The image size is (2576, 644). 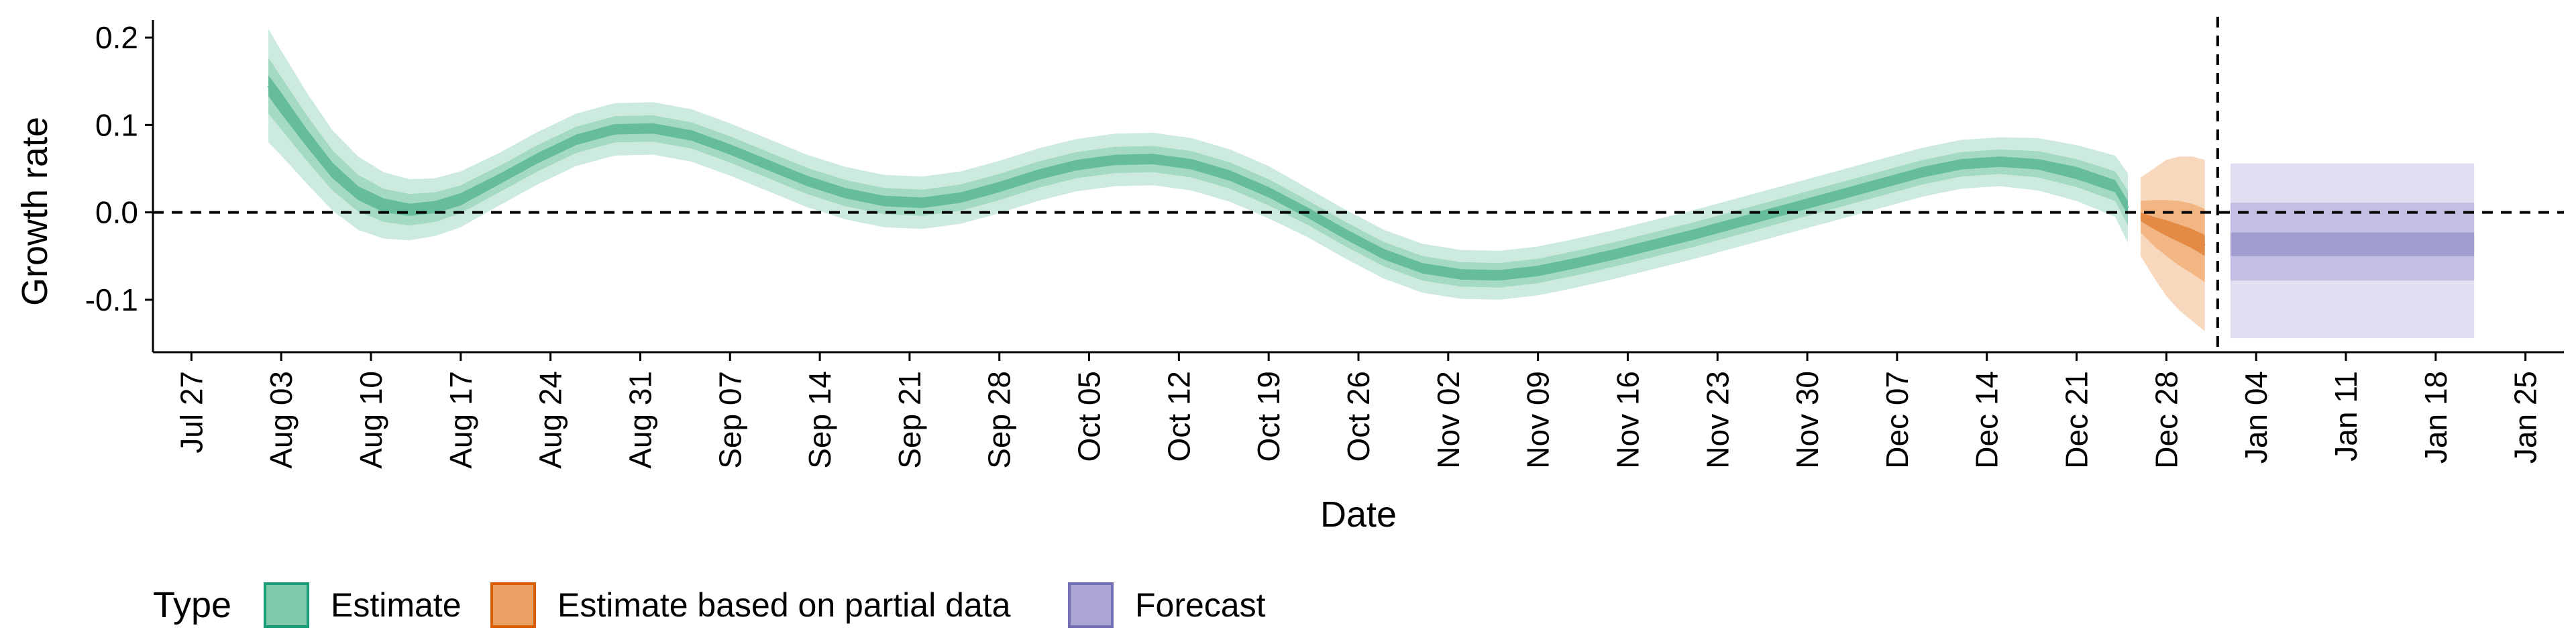 I want to click on legend-label: Forecast, so click(x=1200, y=605).